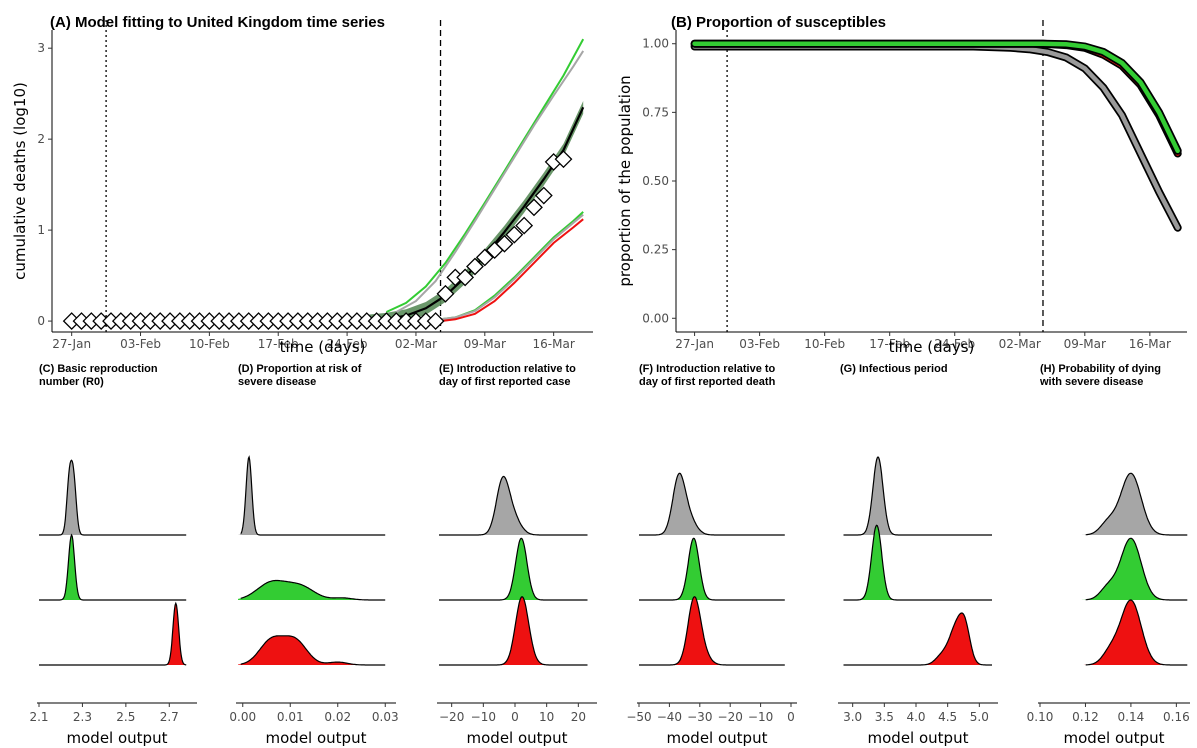 The width and height of the screenshot is (1197, 748). What do you see at coordinates (416, 344) in the screenshot?
I see `panel-a-x-tick-label: 02-Mar` at bounding box center [416, 344].